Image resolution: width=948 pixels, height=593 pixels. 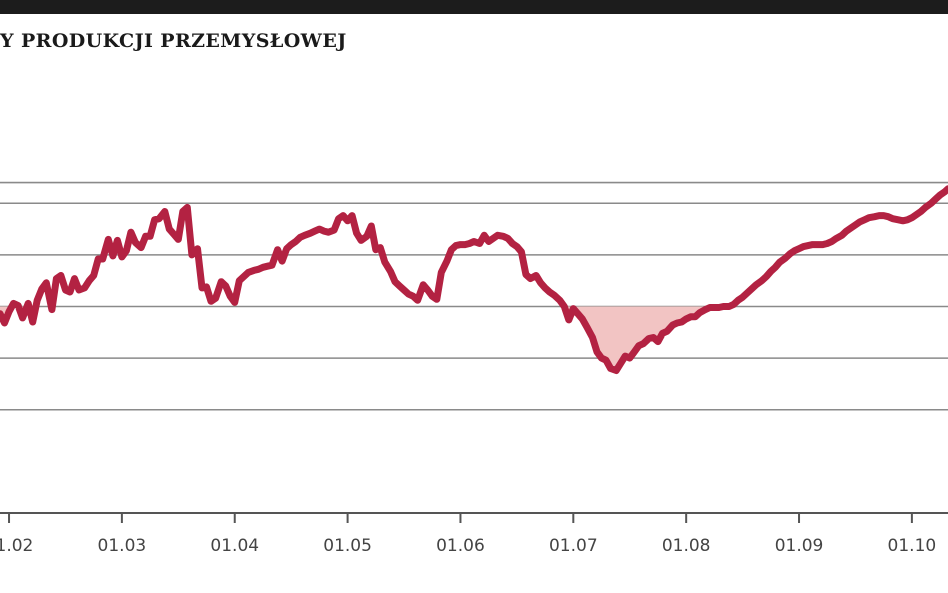 I want to click on x-tick-label: 01.06, so click(x=460, y=546).